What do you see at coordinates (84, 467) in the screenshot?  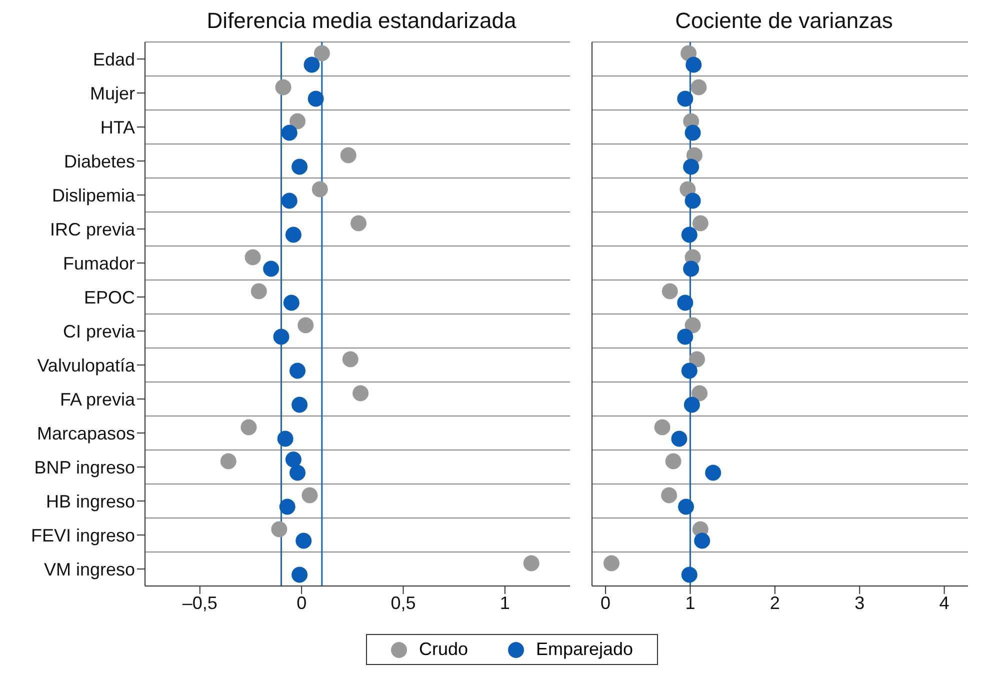 I see `y-tick-label: BNP ingreso` at bounding box center [84, 467].